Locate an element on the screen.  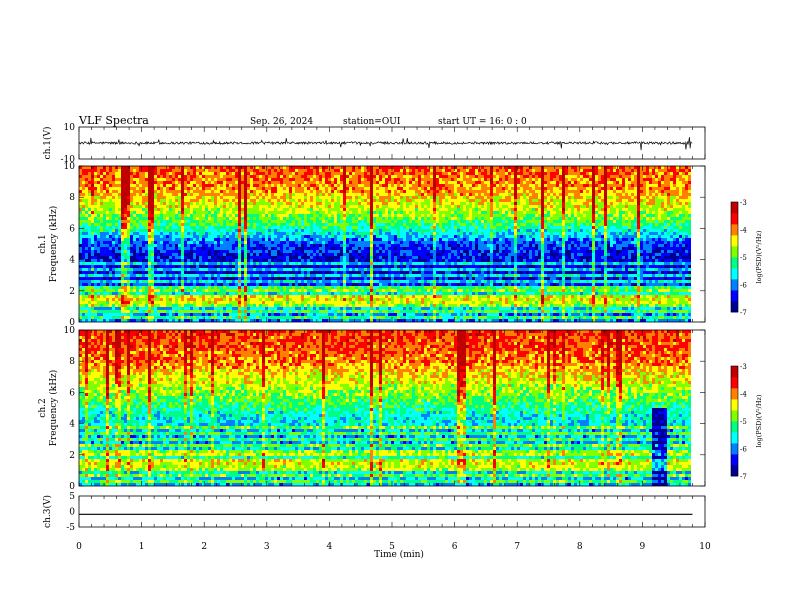
figure-station: station=OUI is located at coordinates (372, 122).